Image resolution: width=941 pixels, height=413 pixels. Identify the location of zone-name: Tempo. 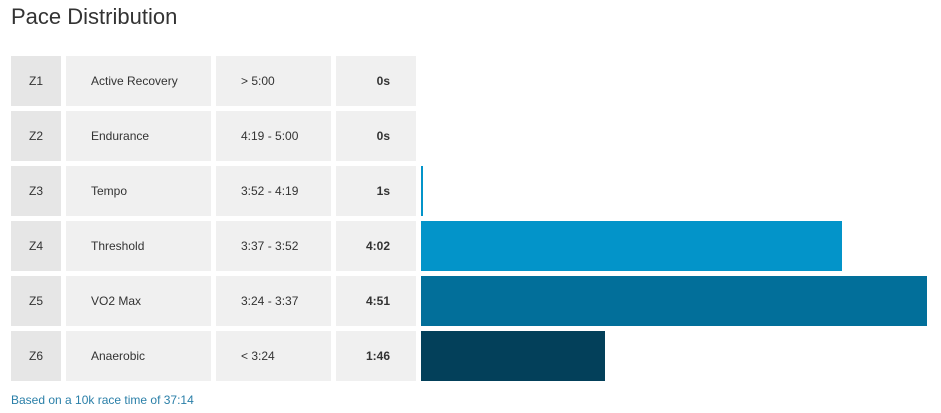
(138, 191).